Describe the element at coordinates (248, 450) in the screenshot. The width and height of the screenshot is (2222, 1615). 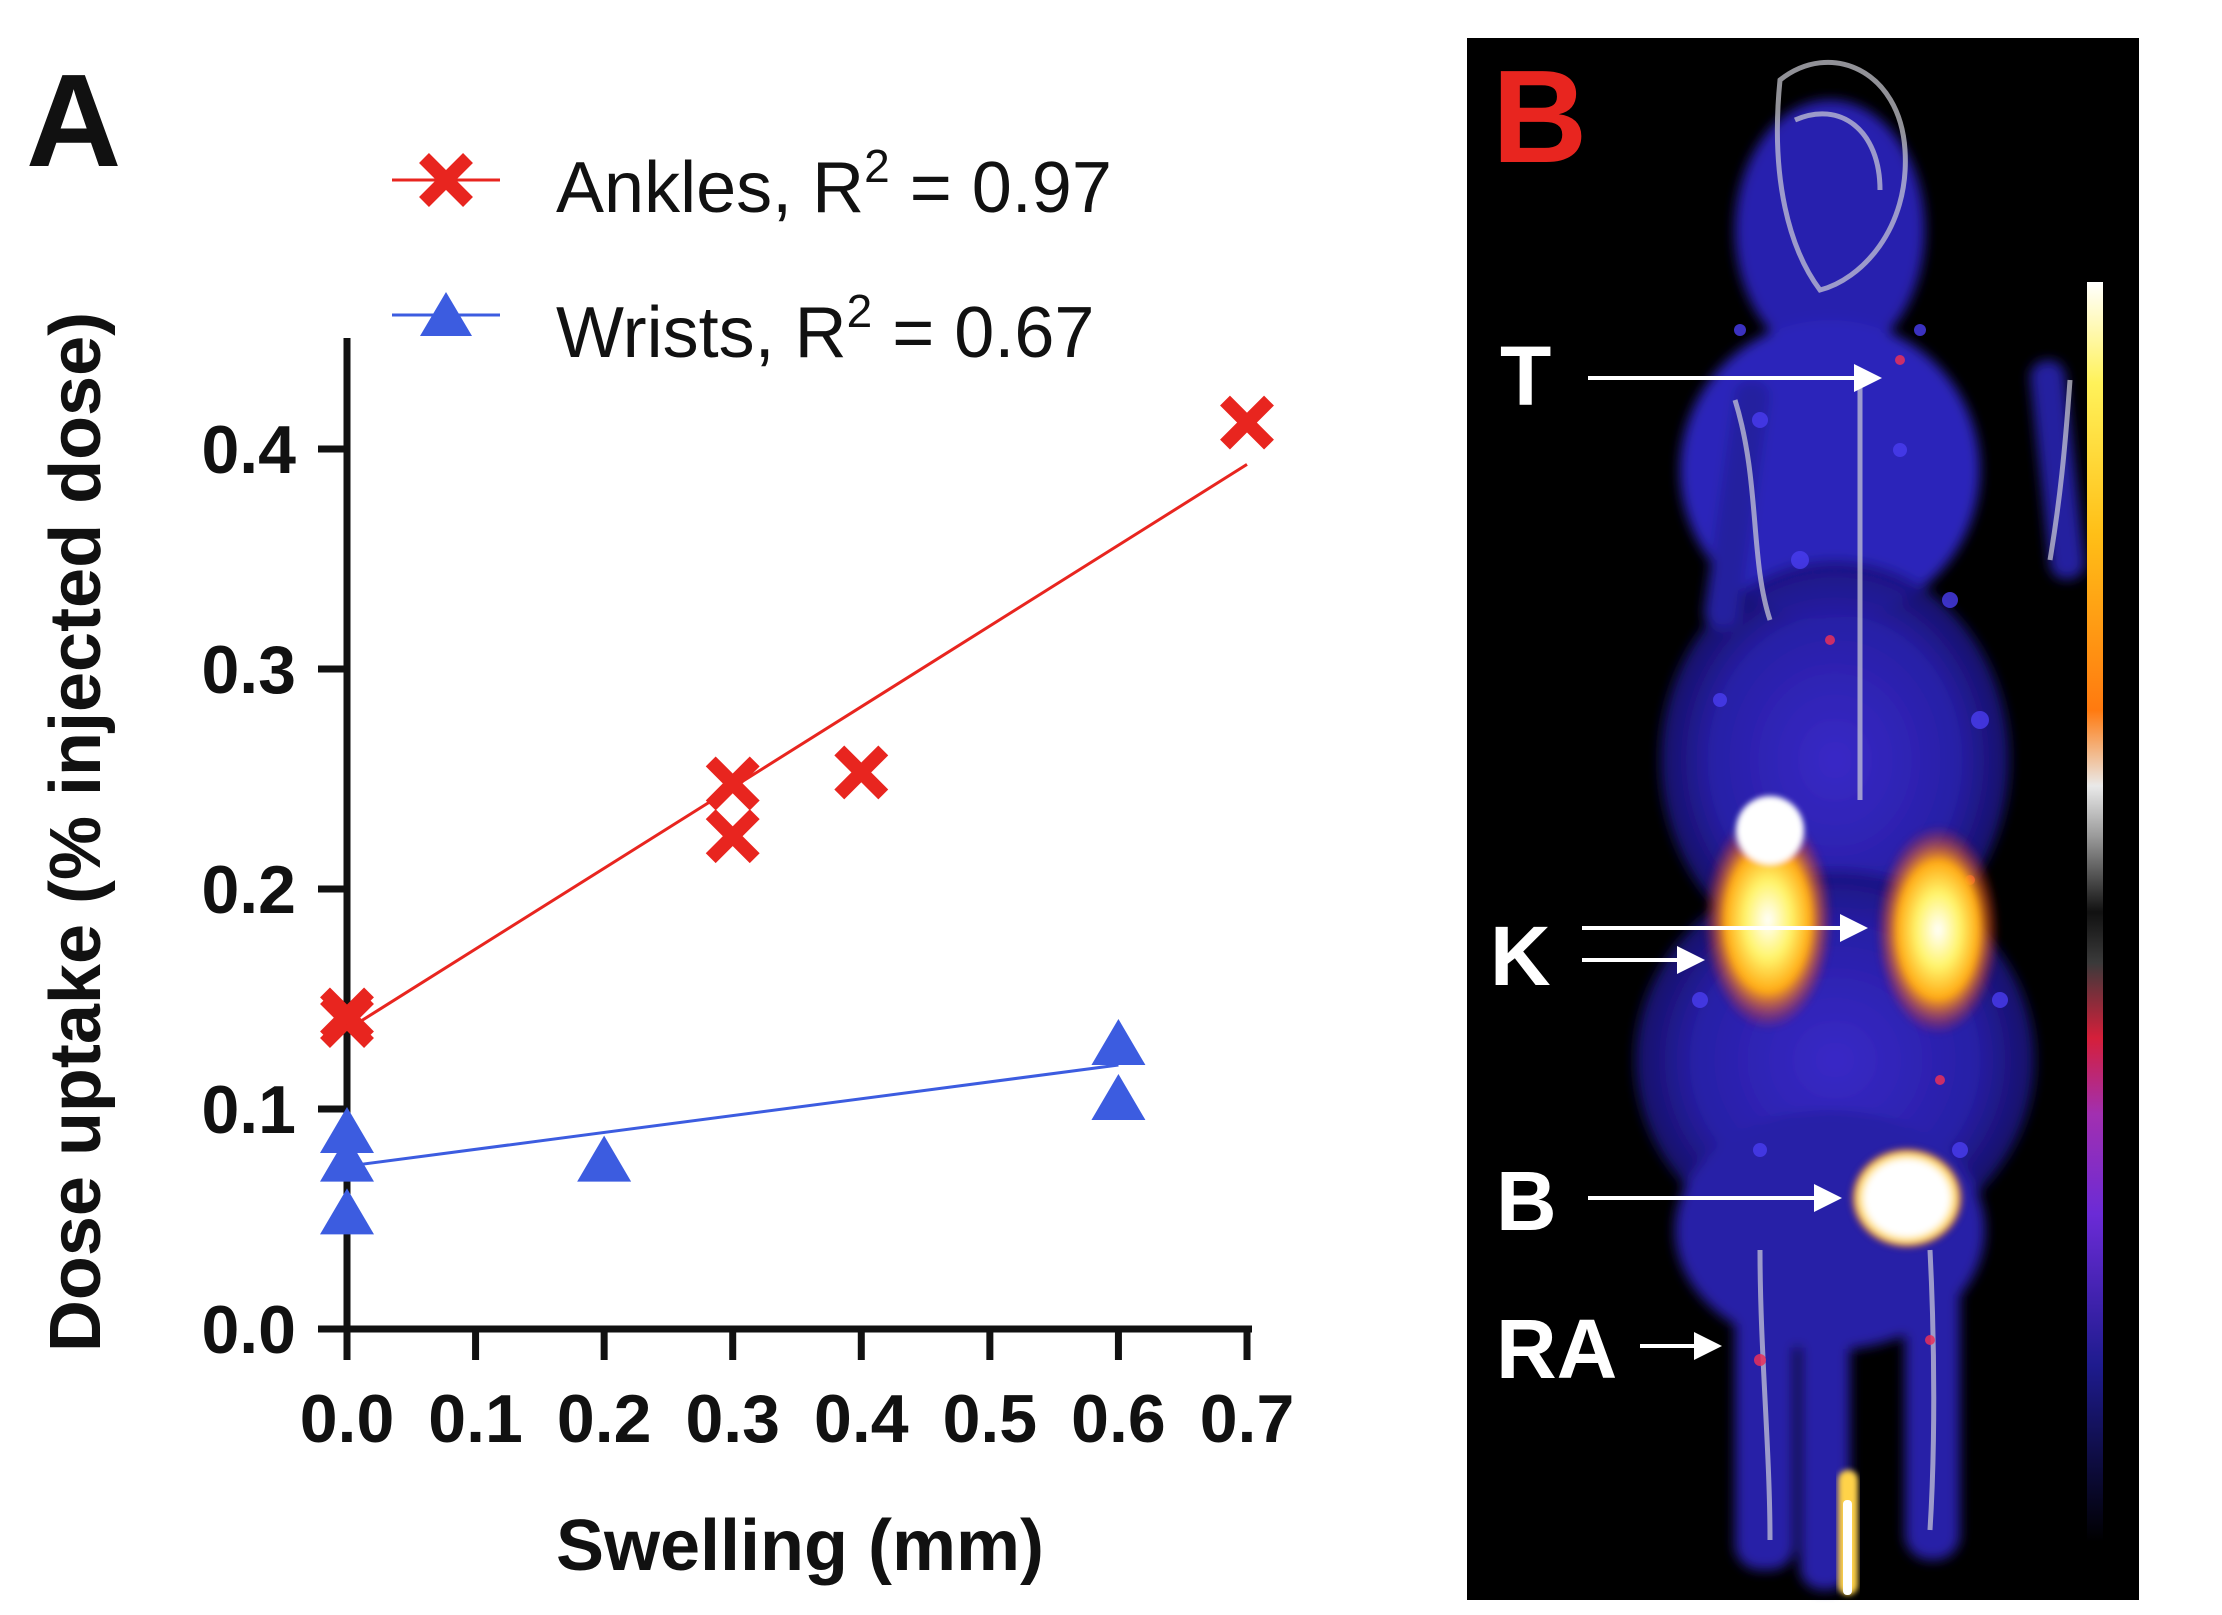
I see `y-tick-label: 0.4` at that location.